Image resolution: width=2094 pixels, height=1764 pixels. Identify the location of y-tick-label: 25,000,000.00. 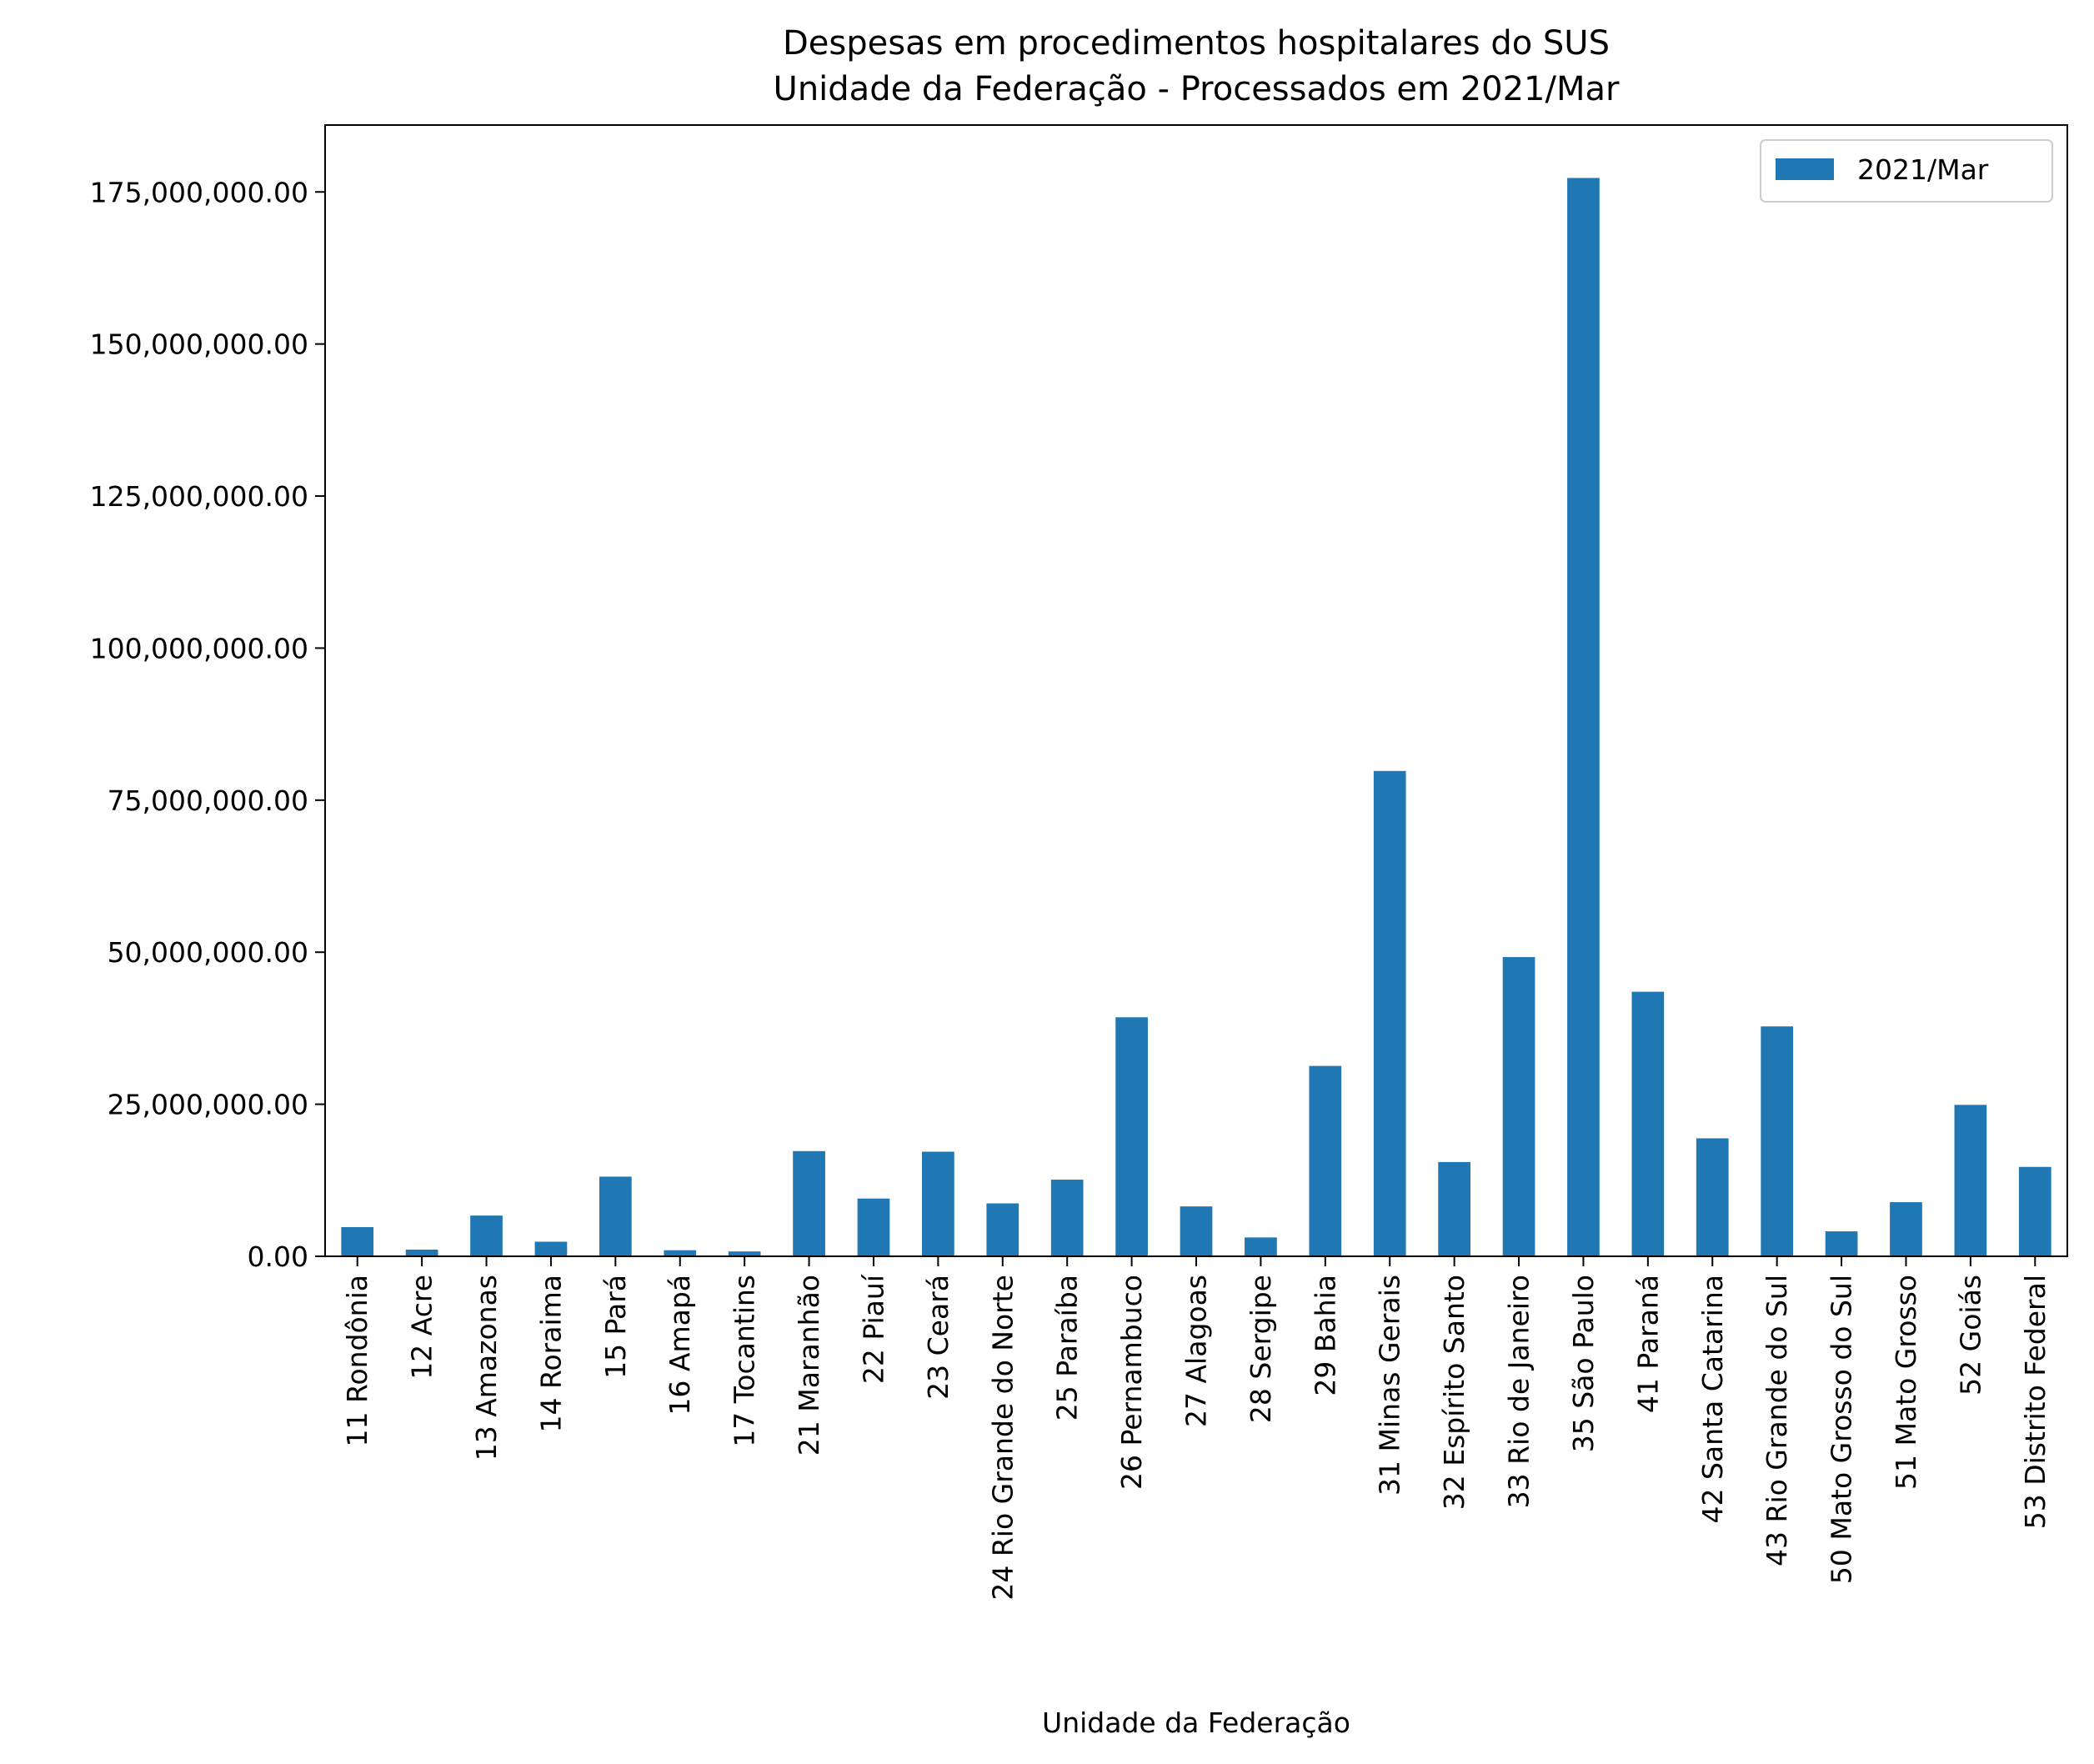
(208, 1105).